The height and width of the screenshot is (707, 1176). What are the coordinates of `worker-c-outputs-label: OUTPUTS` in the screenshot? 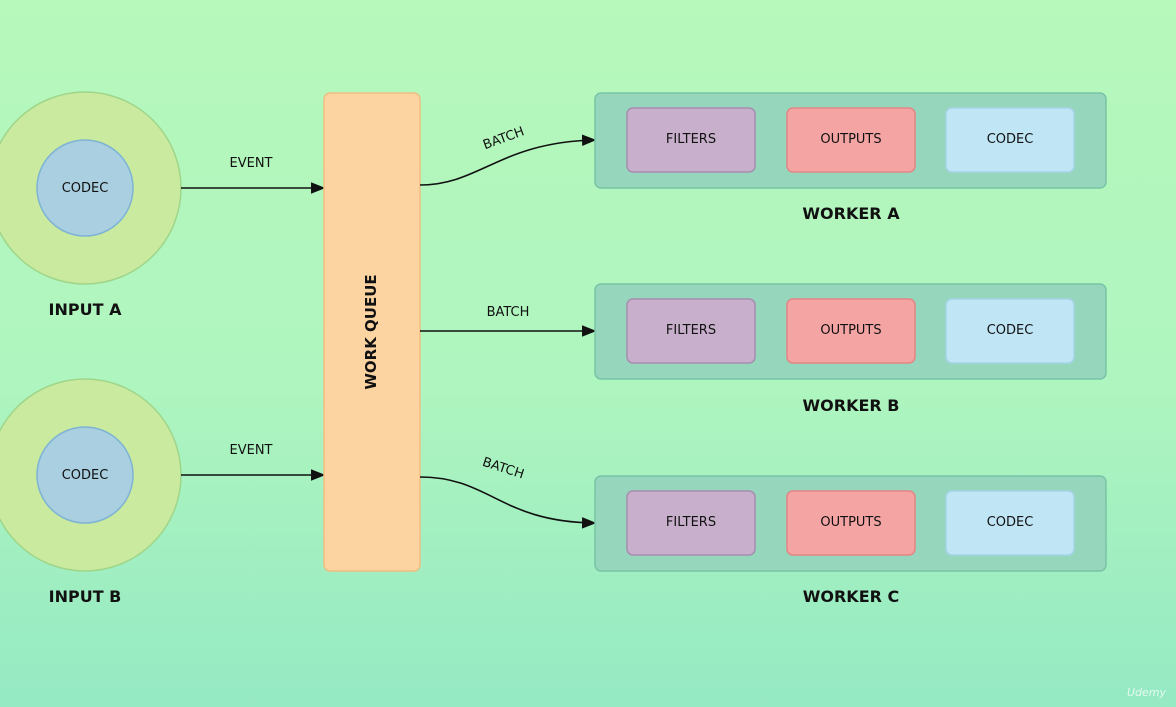 It's located at (850, 522).